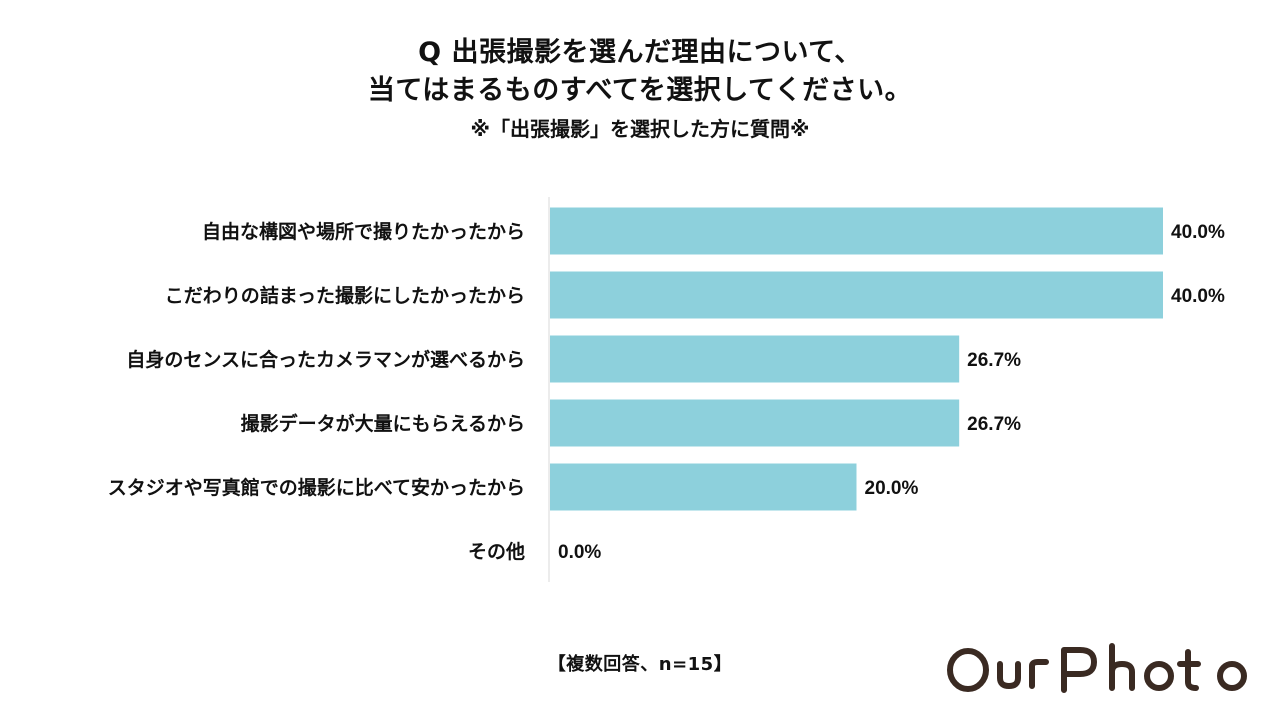 The width and height of the screenshot is (1280, 720). What do you see at coordinates (345, 295) in the screenshot?
I see `category-label: こだわりの詰まった撮影にしたかったから` at bounding box center [345, 295].